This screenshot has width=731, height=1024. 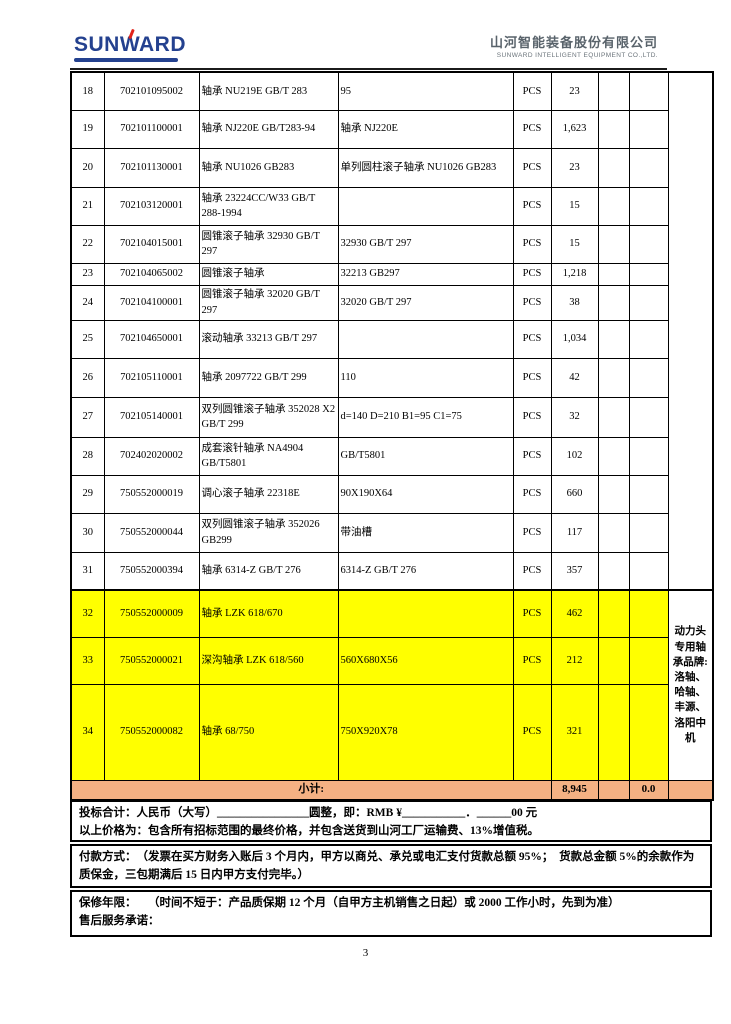 I want to click on cell-name: 轴承 2097722 GB/T 299, so click(x=268, y=377).